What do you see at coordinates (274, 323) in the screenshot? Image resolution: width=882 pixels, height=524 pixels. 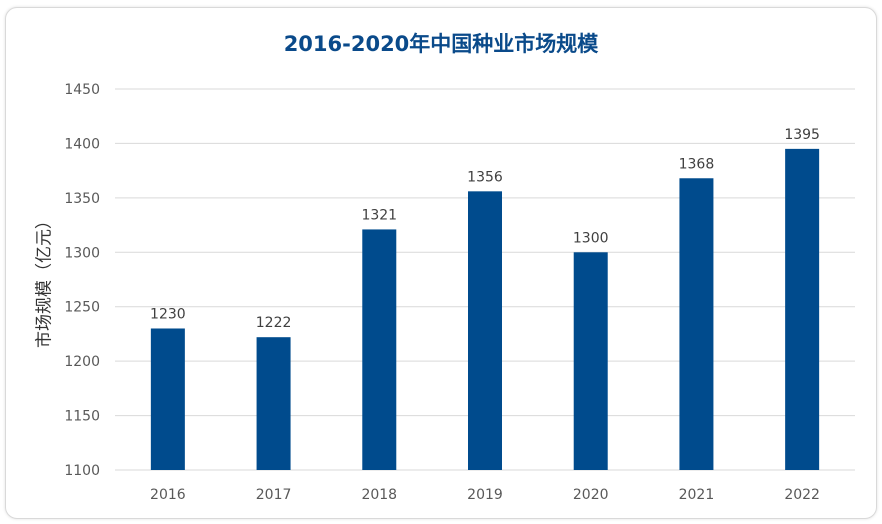 I see `data-label: 1222` at bounding box center [274, 323].